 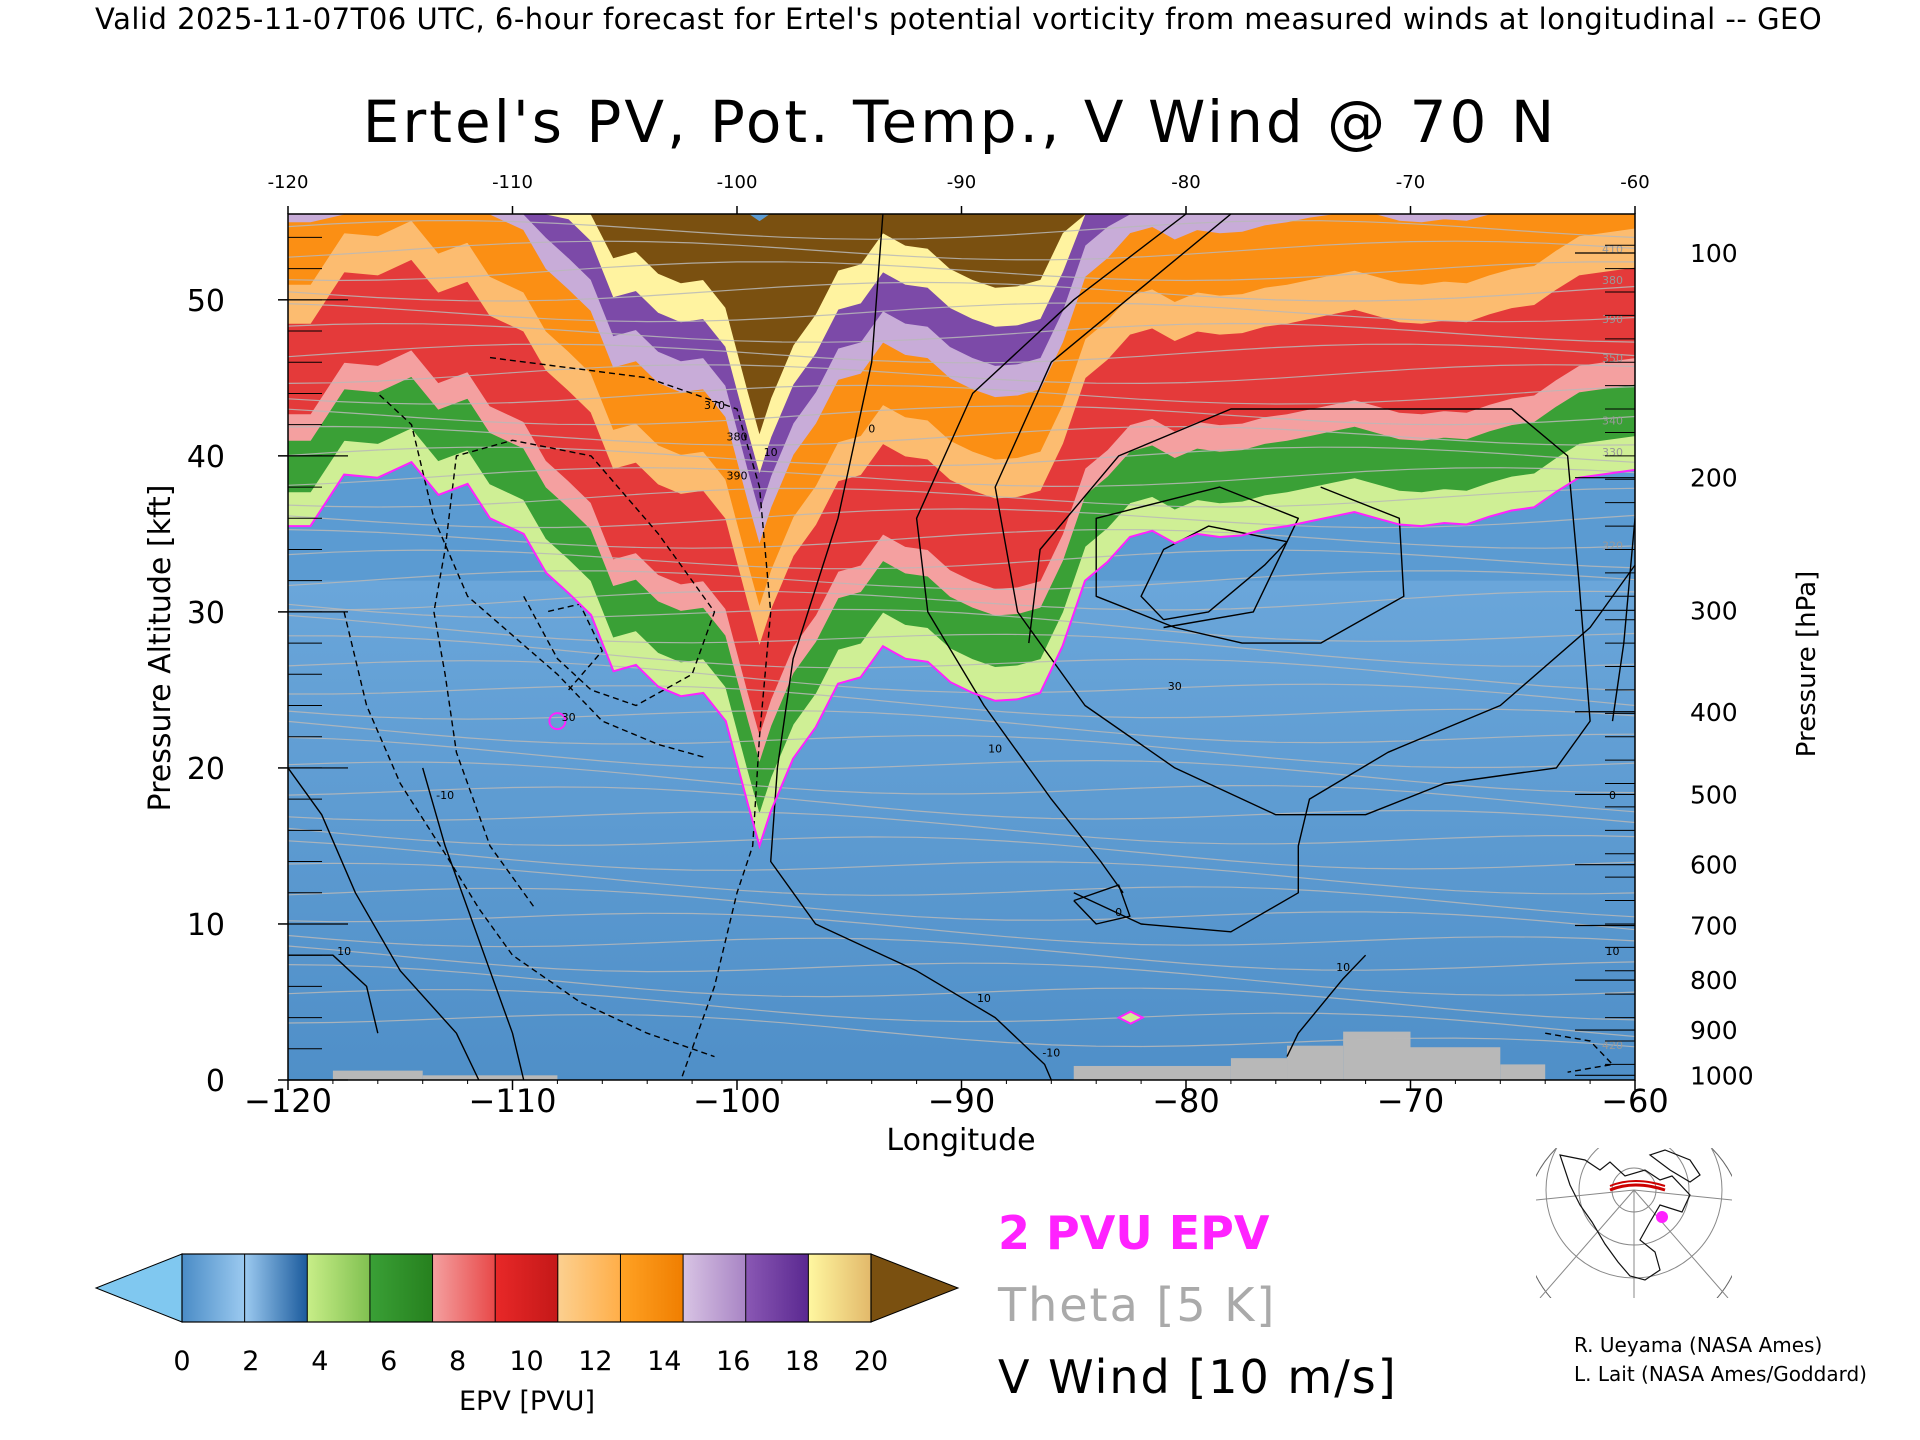 What do you see at coordinates (1579, 1052) in the screenshot?
I see `wind-neg-low` at bounding box center [1579, 1052].